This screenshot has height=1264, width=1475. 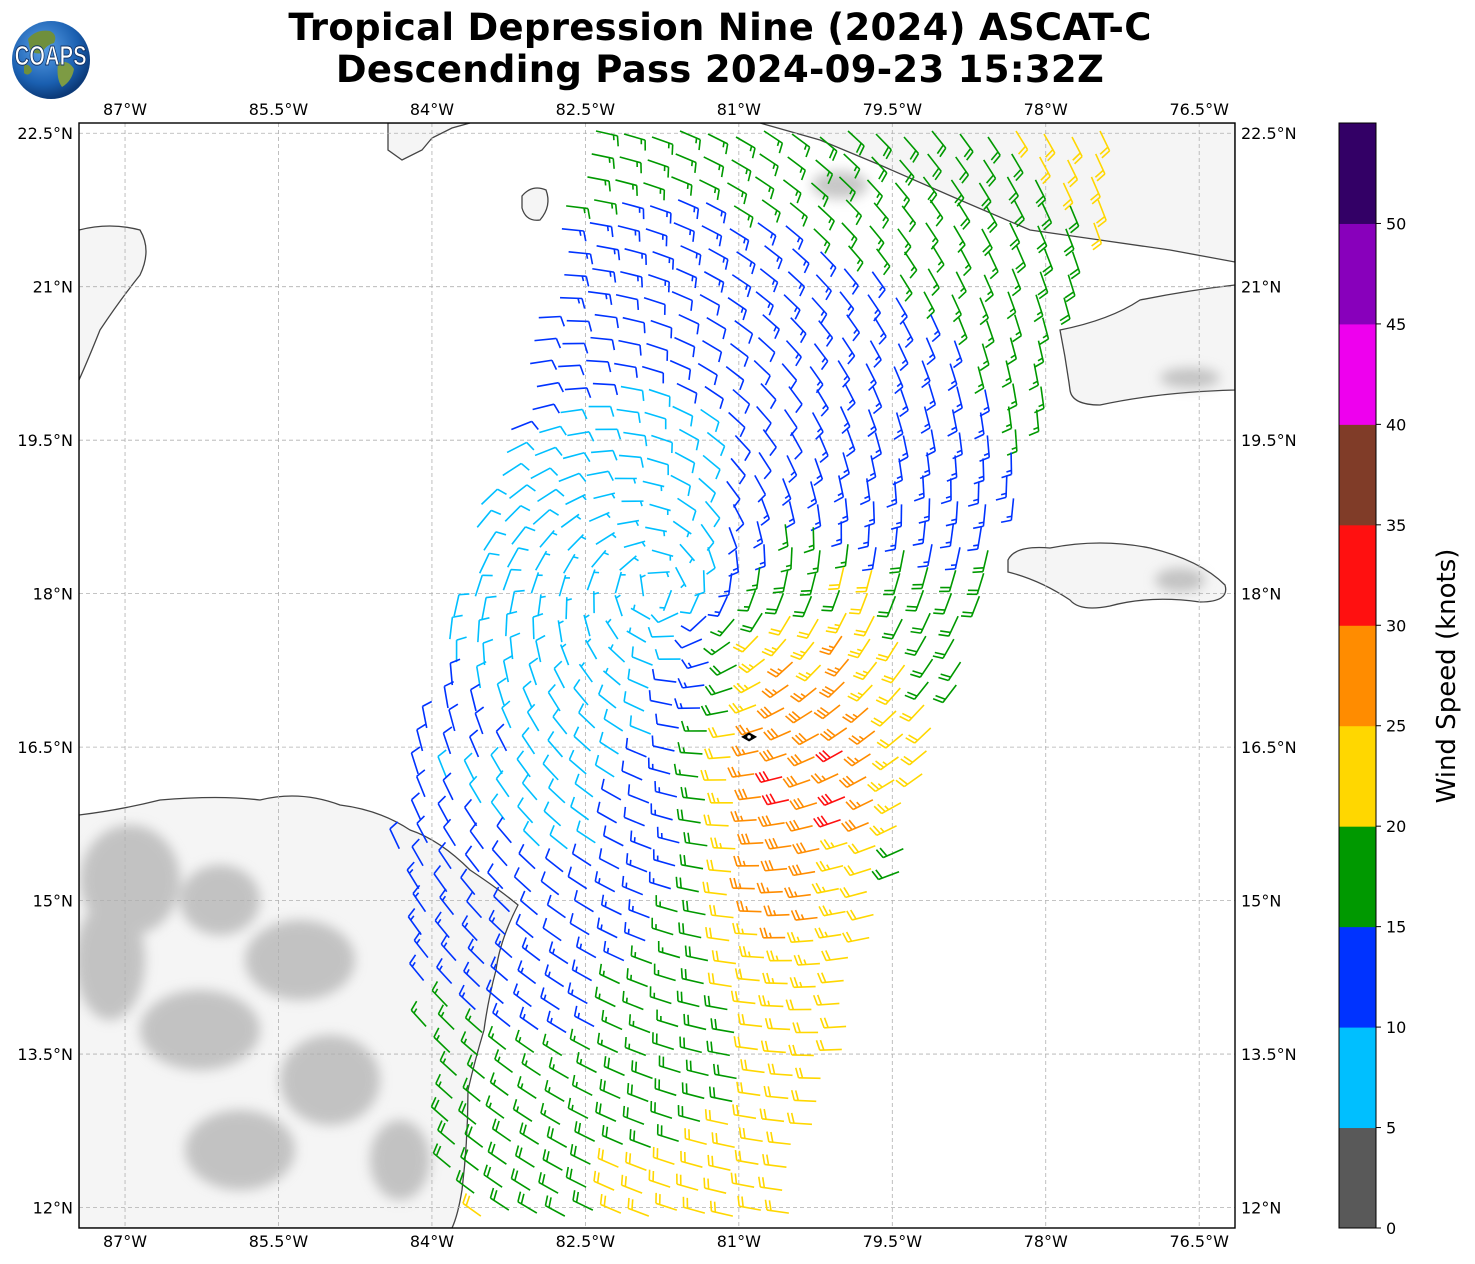 I want to click on colorbar: 0 5 10 15 20 25 30 35 40 45 50, so click(x=1372, y=680).